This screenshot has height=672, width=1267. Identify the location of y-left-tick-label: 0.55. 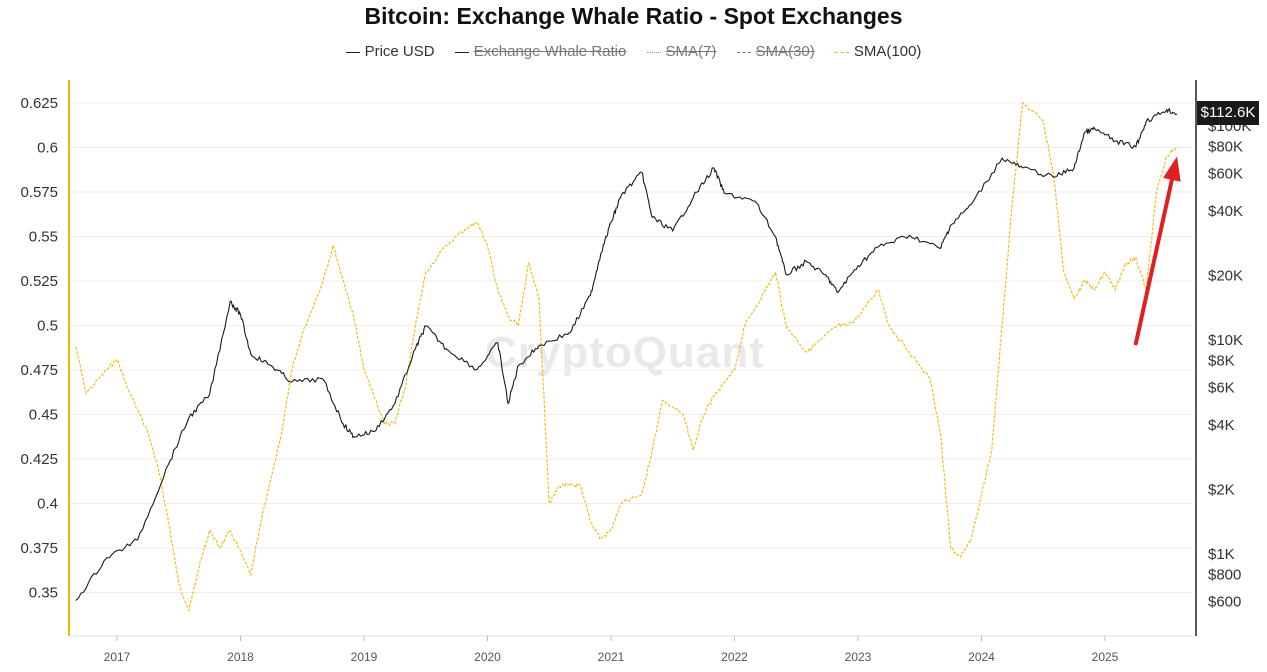
(43, 237).